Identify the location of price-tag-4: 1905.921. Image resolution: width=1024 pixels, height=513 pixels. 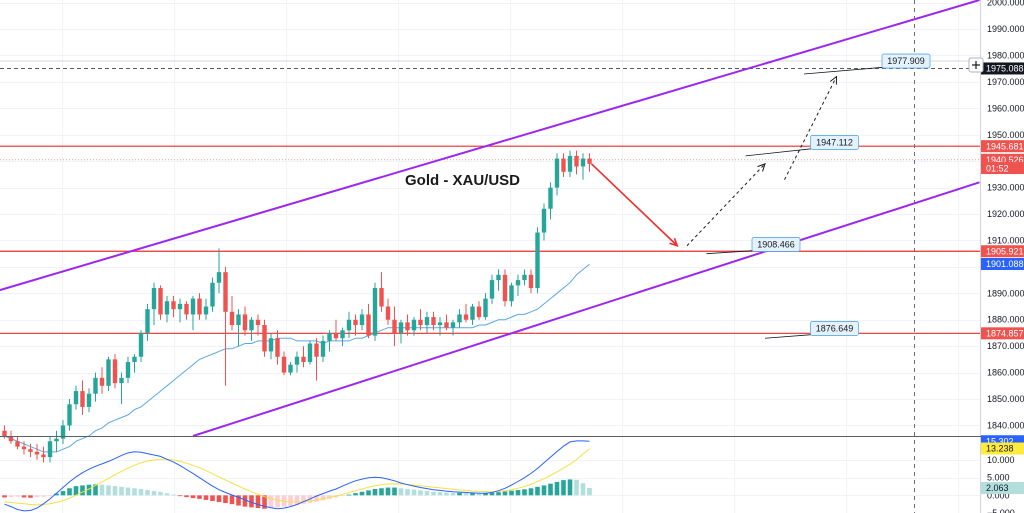
(1002, 251).